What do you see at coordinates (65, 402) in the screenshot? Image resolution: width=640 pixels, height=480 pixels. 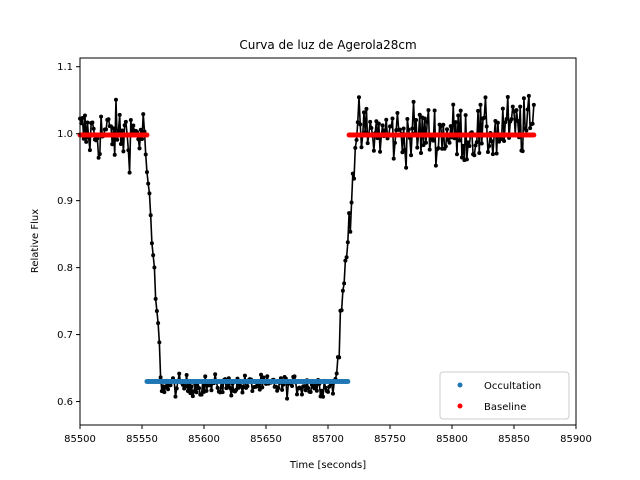 I see `y-tick-label: 0.6` at bounding box center [65, 402].